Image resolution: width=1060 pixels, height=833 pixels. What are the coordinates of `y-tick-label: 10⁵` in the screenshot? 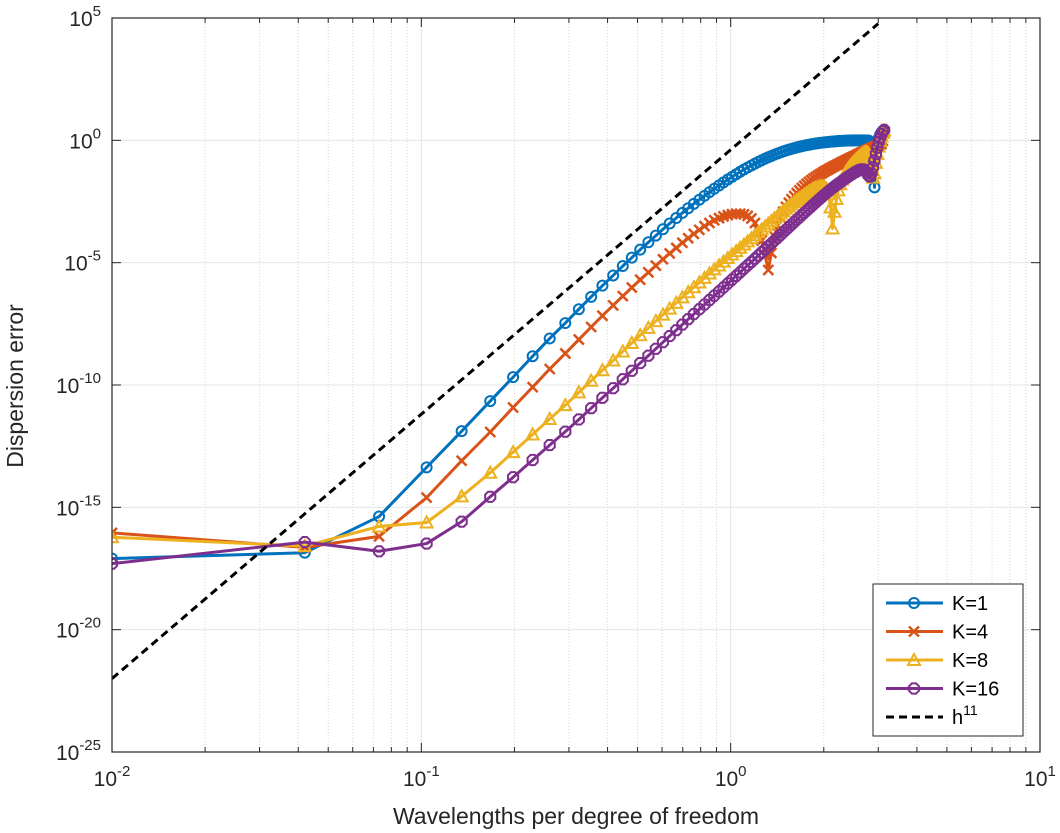 It's located at (85, 17).